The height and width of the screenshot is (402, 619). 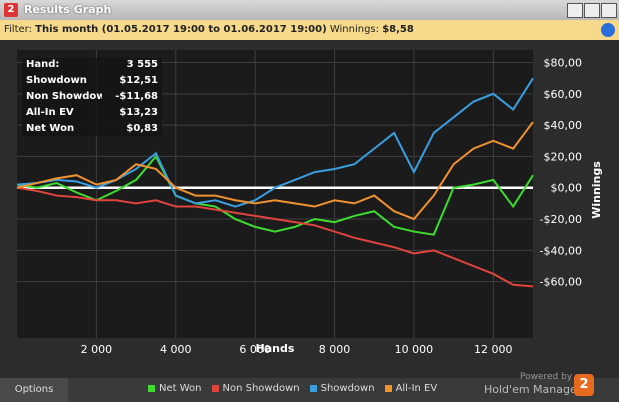 I want to click on x-tick-label: 2 000, so click(x=97, y=349).